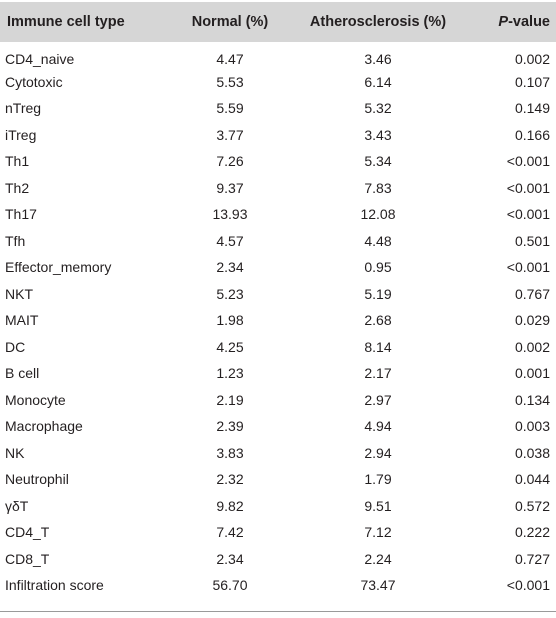  I want to click on cell-p-value: 0.501, so click(532, 240).